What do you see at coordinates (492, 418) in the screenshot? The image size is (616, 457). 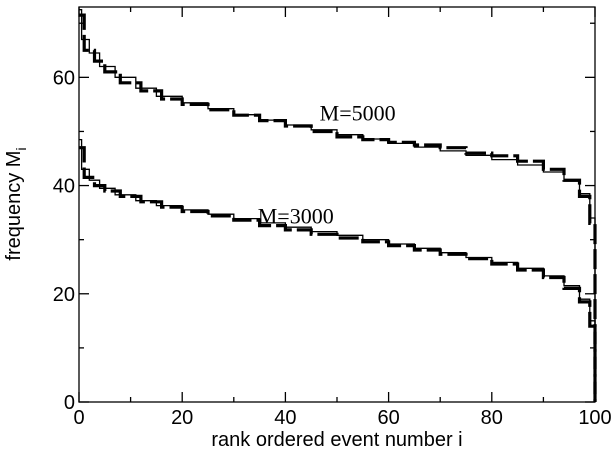 I see `x-tick-label: 80` at bounding box center [492, 418].